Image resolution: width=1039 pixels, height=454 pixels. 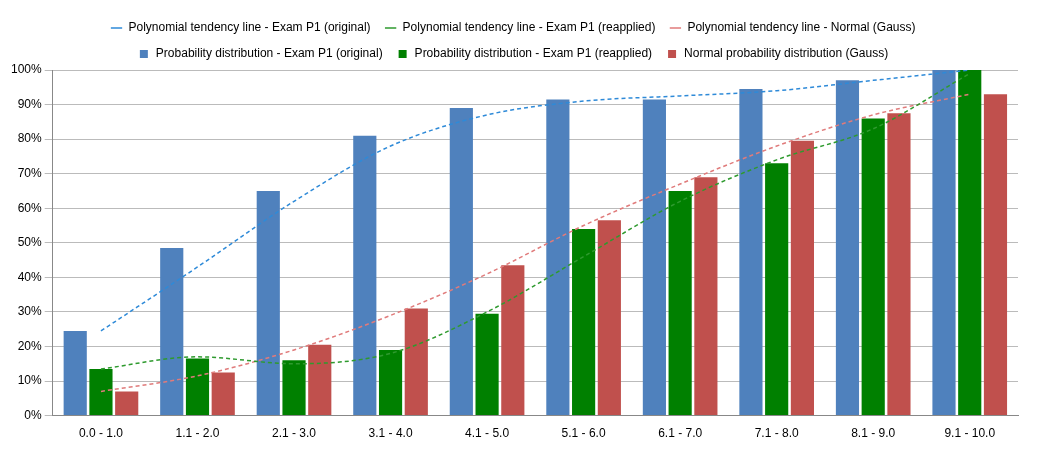 What do you see at coordinates (30, 207) in the screenshot?
I see `y-tick-label: 60%` at bounding box center [30, 207].